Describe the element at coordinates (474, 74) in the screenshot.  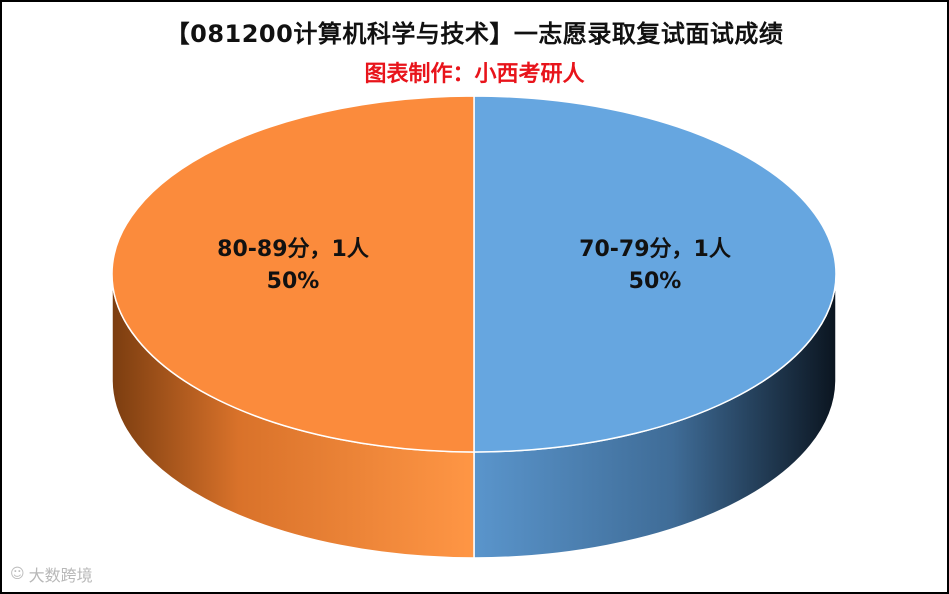
I see `chart-subtitle: 图表制作：小西考研人` at that location.